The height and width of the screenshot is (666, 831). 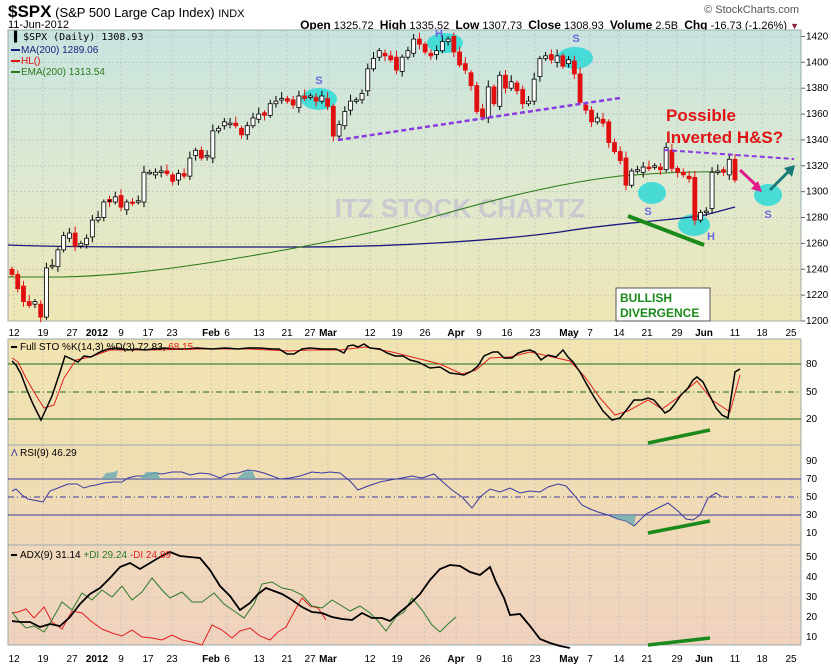 What do you see at coordinates (817, 36) in the screenshot?
I see `svg-text: 1420` at bounding box center [817, 36].